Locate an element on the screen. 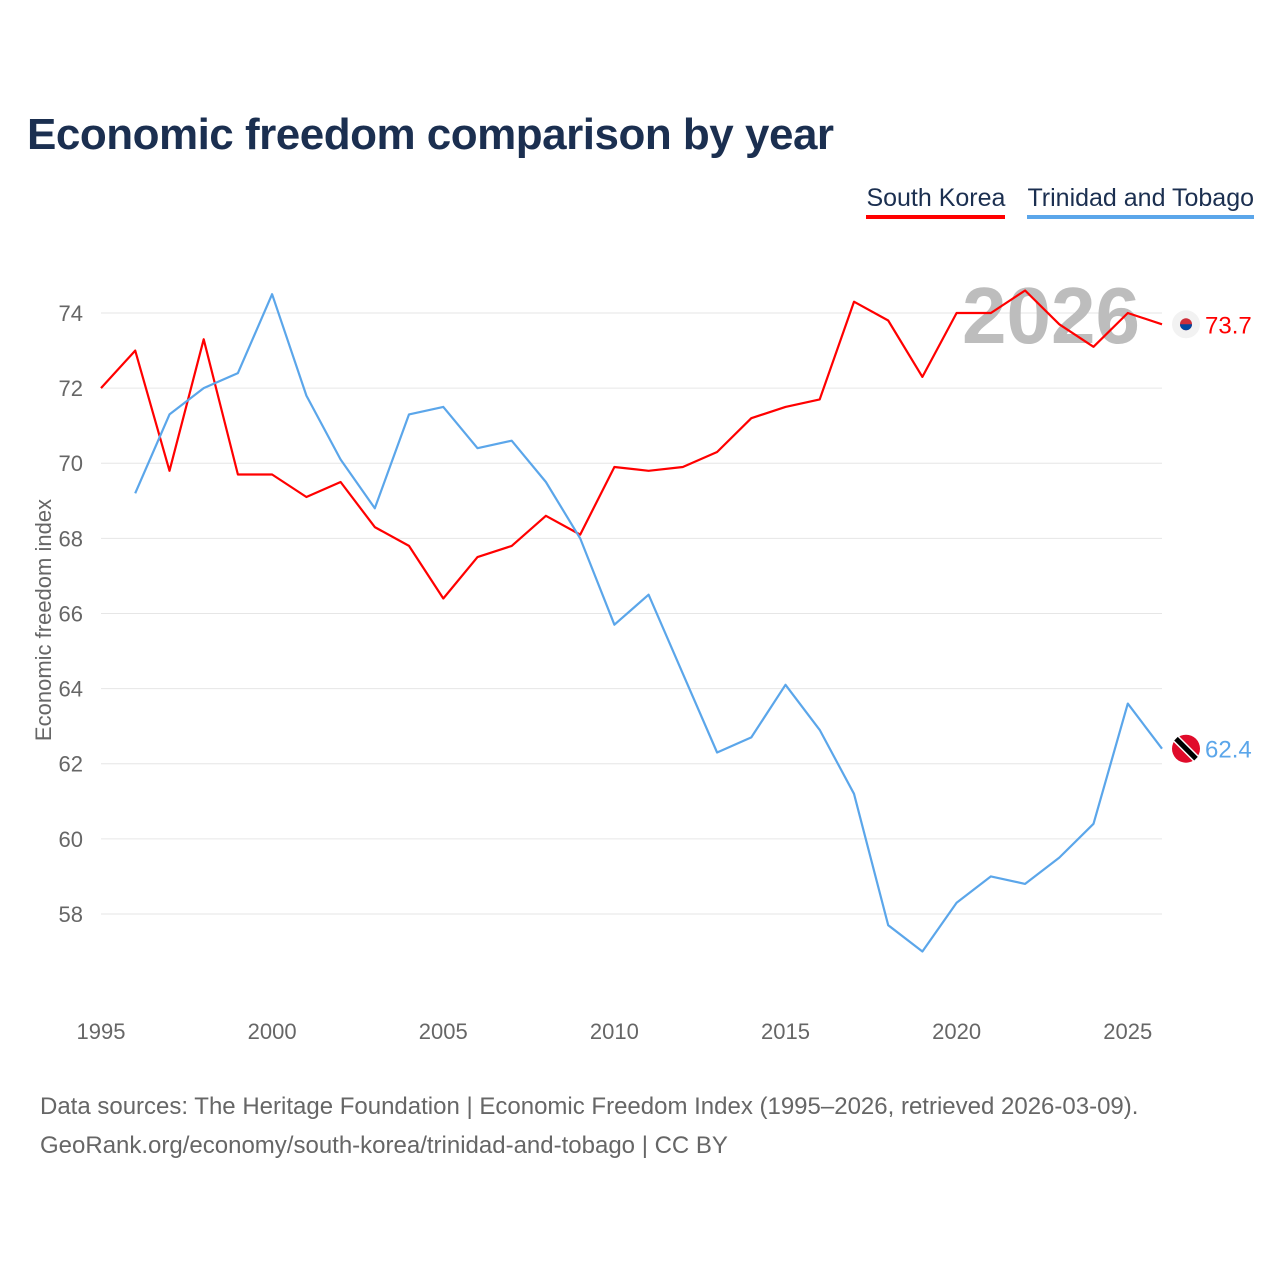 This screenshot has height=1280, width=1280. y-tick-label: 72 is located at coordinates (71, 388).